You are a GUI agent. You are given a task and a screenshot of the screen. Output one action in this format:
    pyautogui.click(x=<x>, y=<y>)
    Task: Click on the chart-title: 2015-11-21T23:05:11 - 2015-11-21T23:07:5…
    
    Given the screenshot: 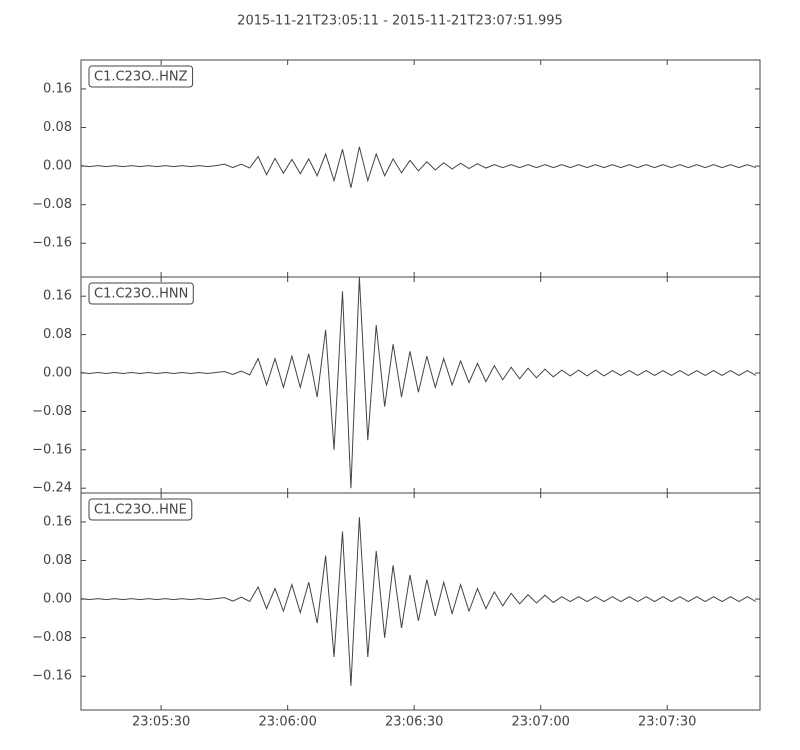 What is the action you would take?
    pyautogui.click(x=400, y=21)
    